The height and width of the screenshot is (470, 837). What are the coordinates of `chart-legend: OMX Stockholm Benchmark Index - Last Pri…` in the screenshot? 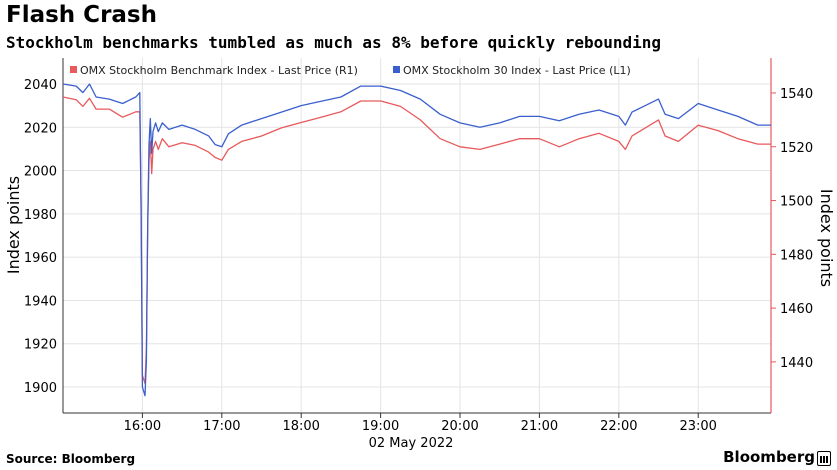 It's located at (350, 70).